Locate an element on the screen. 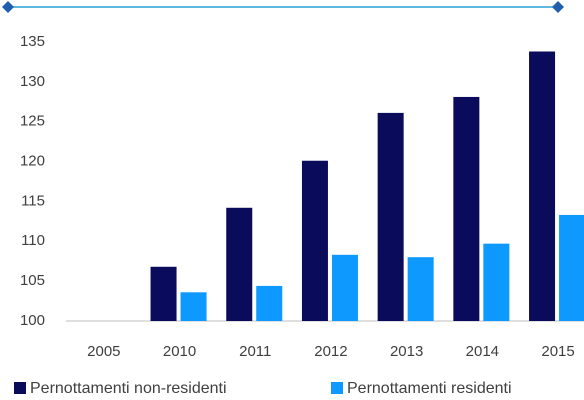 The width and height of the screenshot is (584, 400). y-tick-label: 110 is located at coordinates (33, 240).